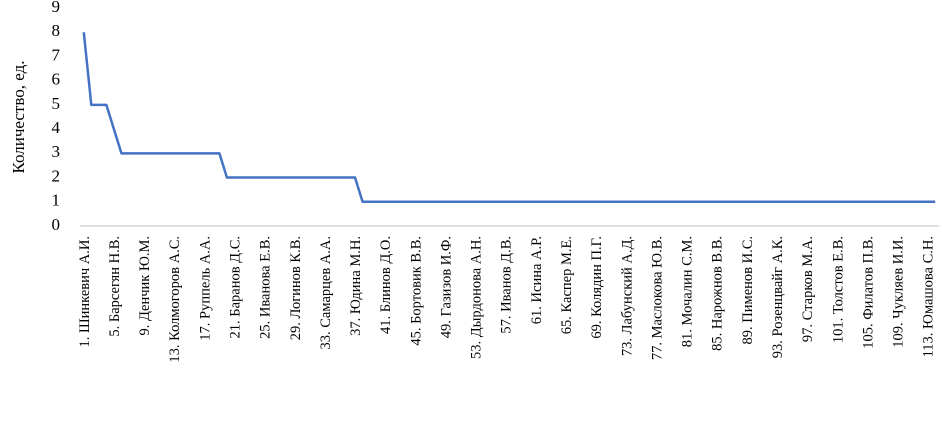 Image resolution: width=942 pixels, height=422 pixels. I want to click on x-tick-label: 9. Денчик Ю.М., so click(145, 286).